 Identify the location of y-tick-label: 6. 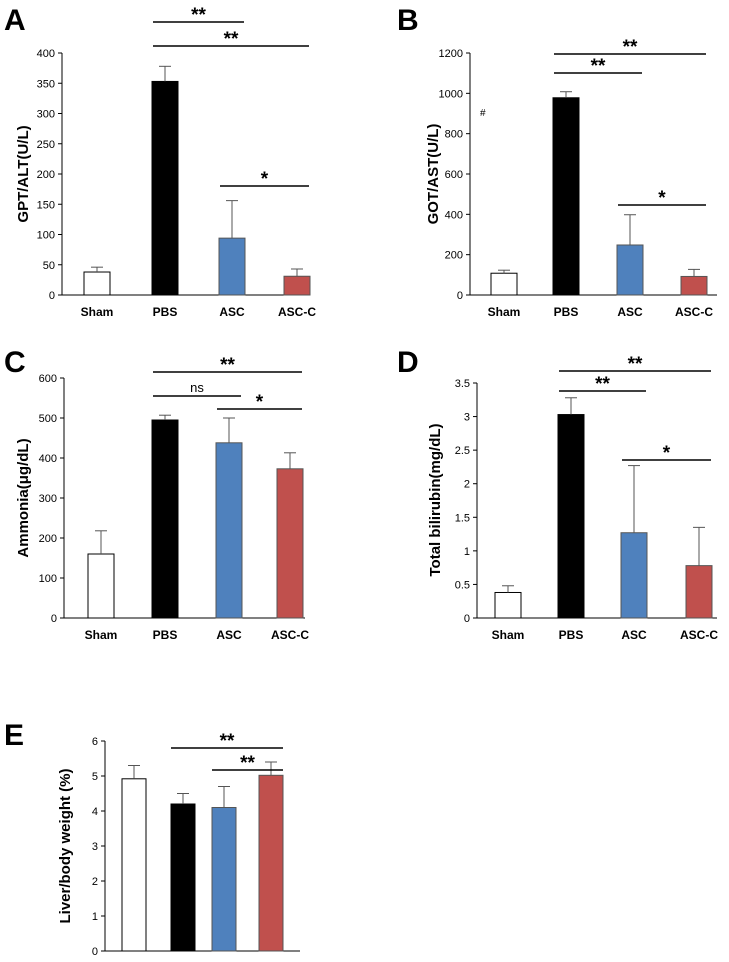
(95, 742).